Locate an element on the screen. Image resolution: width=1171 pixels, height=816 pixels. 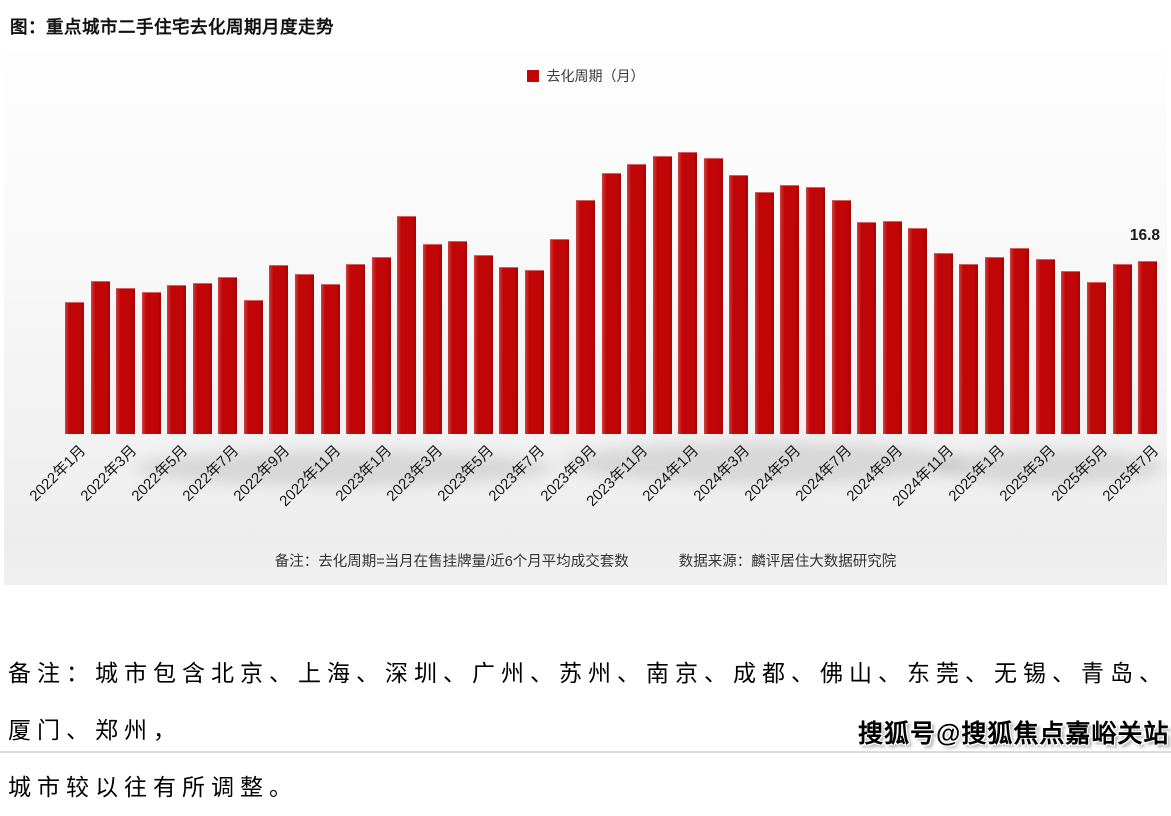
bar-2024年8月 is located at coordinates (866, 328).